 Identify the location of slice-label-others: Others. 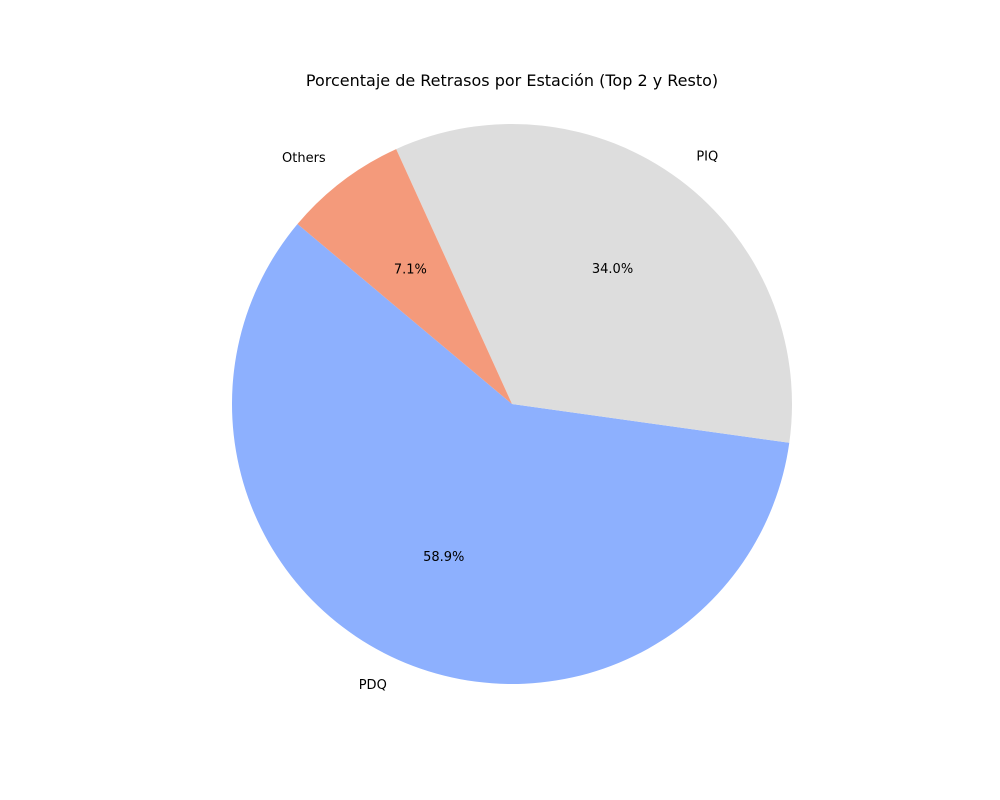
(304, 158).